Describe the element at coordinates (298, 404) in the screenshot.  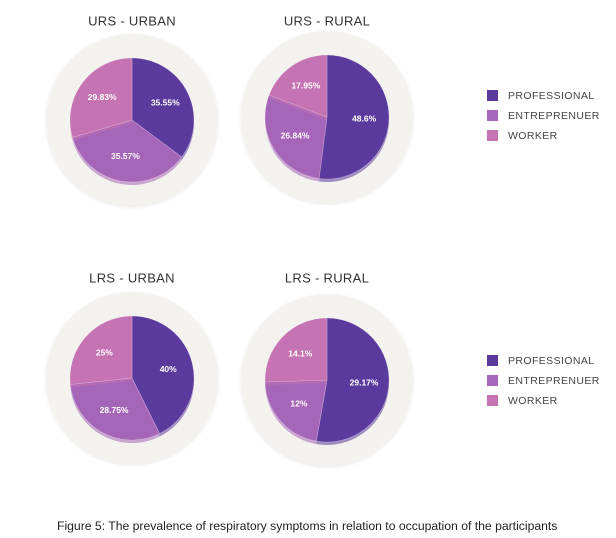
I see `slice-label-entreprenuer: 12%` at that location.